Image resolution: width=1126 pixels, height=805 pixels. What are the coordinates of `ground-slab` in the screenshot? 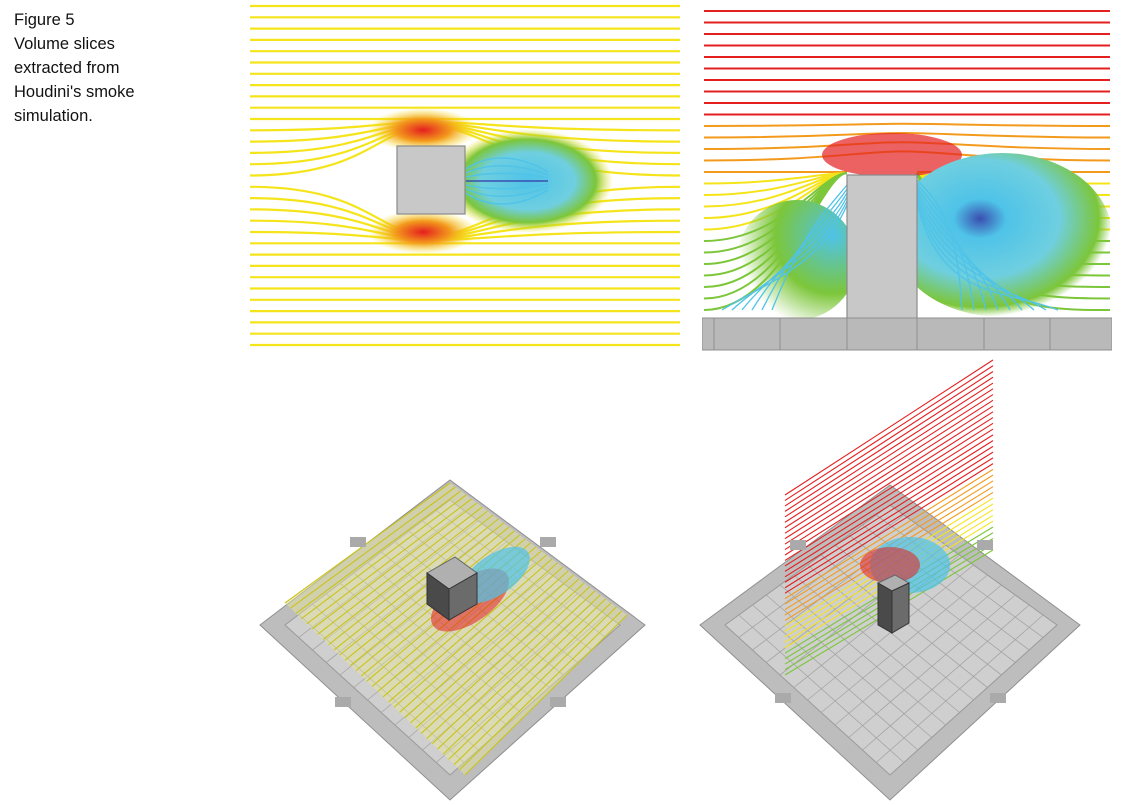 It's located at (907, 334).